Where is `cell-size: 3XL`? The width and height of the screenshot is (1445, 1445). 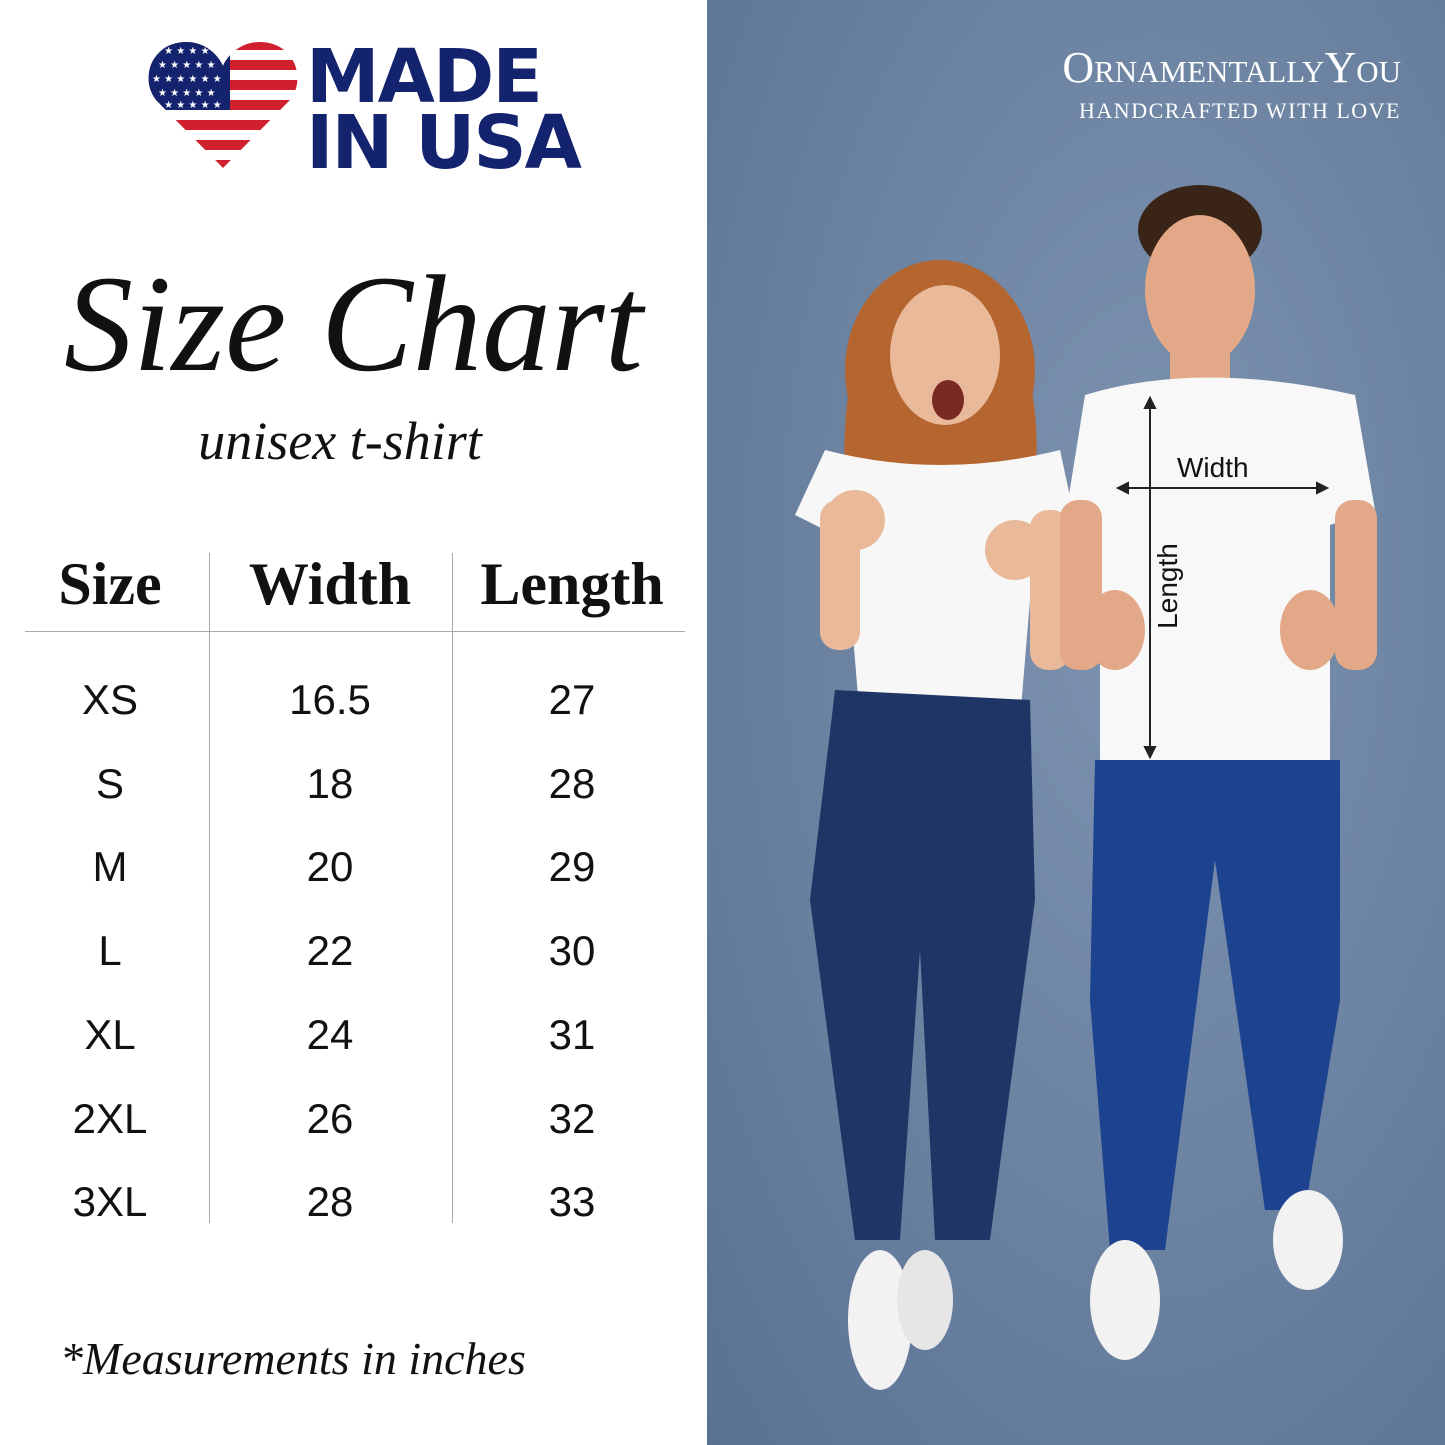
cell-size: 3XL is located at coordinates (110, 1202).